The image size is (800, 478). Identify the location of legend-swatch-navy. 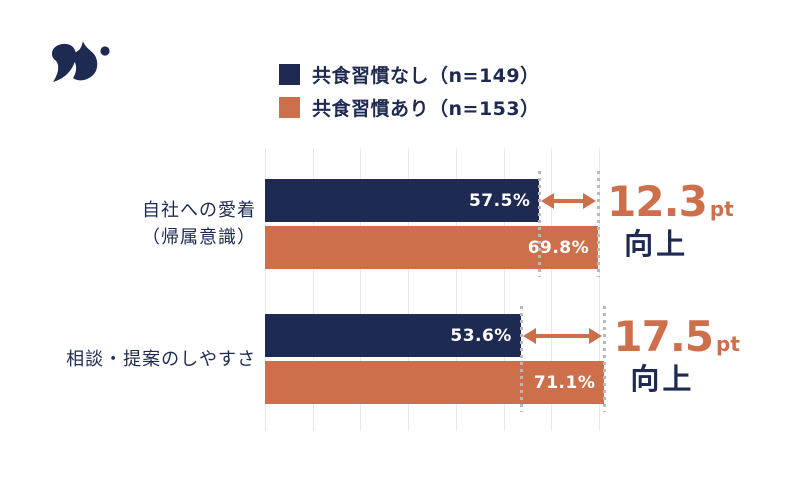
(289, 74).